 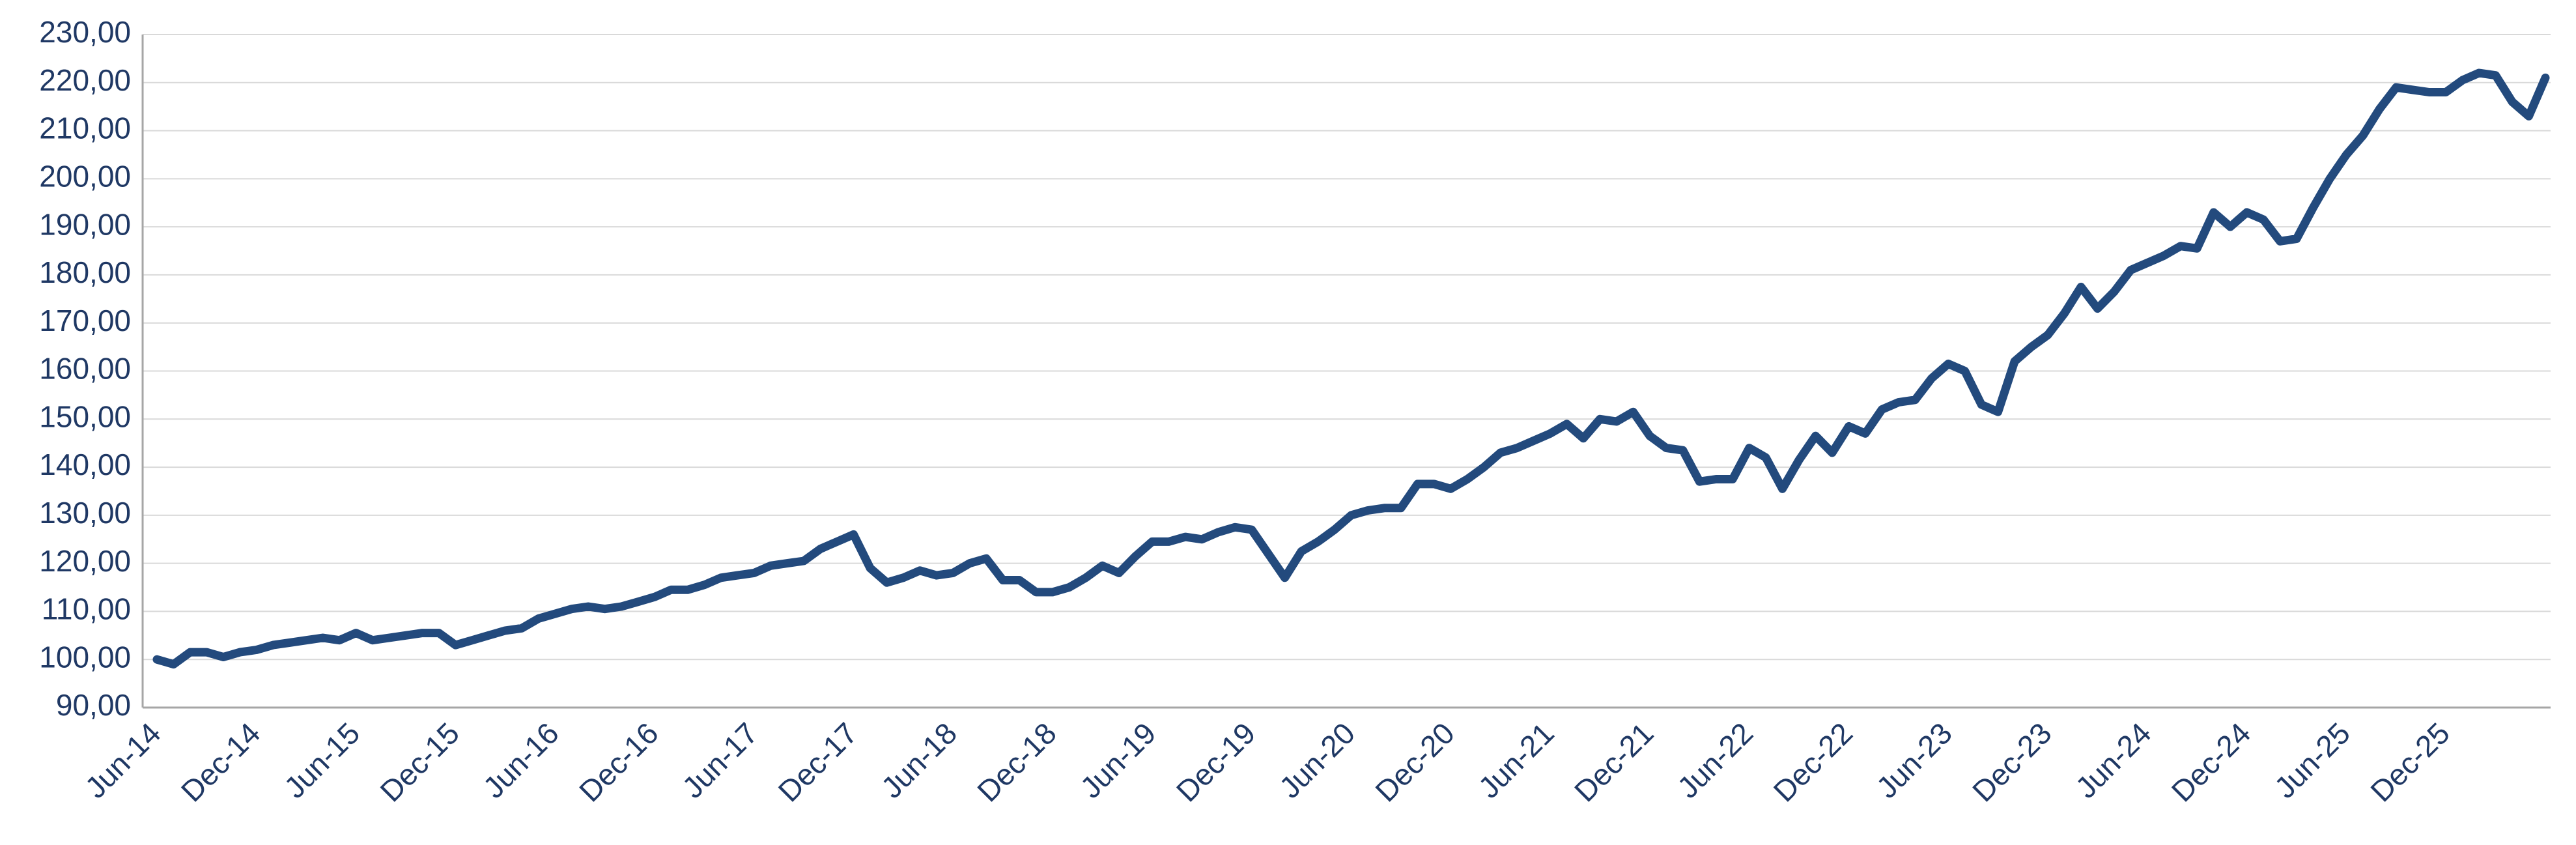 I want to click on x-tick-label: Jun-21, so click(x=1516, y=760).